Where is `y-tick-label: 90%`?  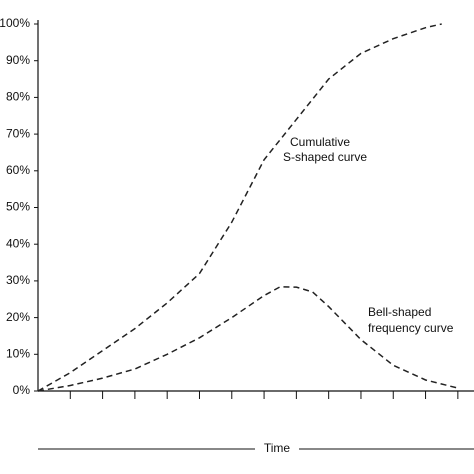 y-tick-label: 90% is located at coordinates (18, 60).